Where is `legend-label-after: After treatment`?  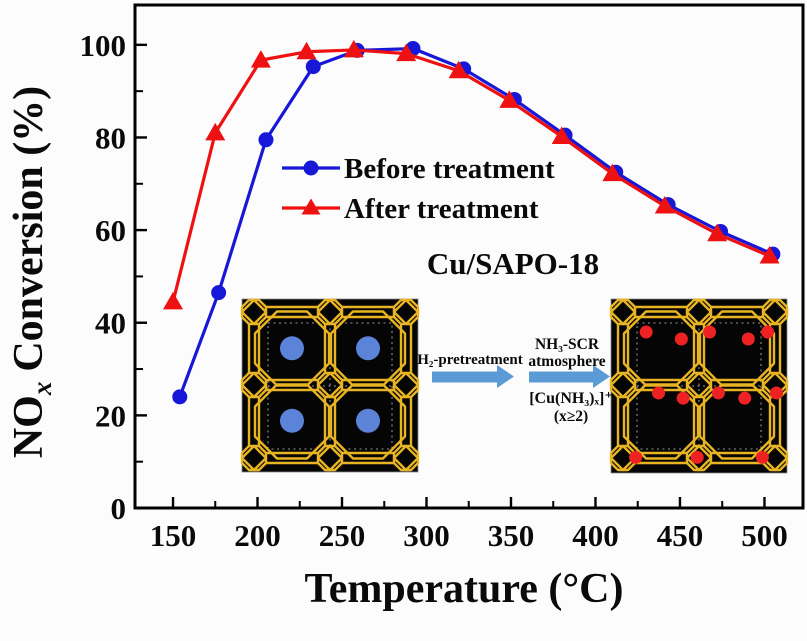 legend-label-after: After treatment is located at coordinates (441, 209).